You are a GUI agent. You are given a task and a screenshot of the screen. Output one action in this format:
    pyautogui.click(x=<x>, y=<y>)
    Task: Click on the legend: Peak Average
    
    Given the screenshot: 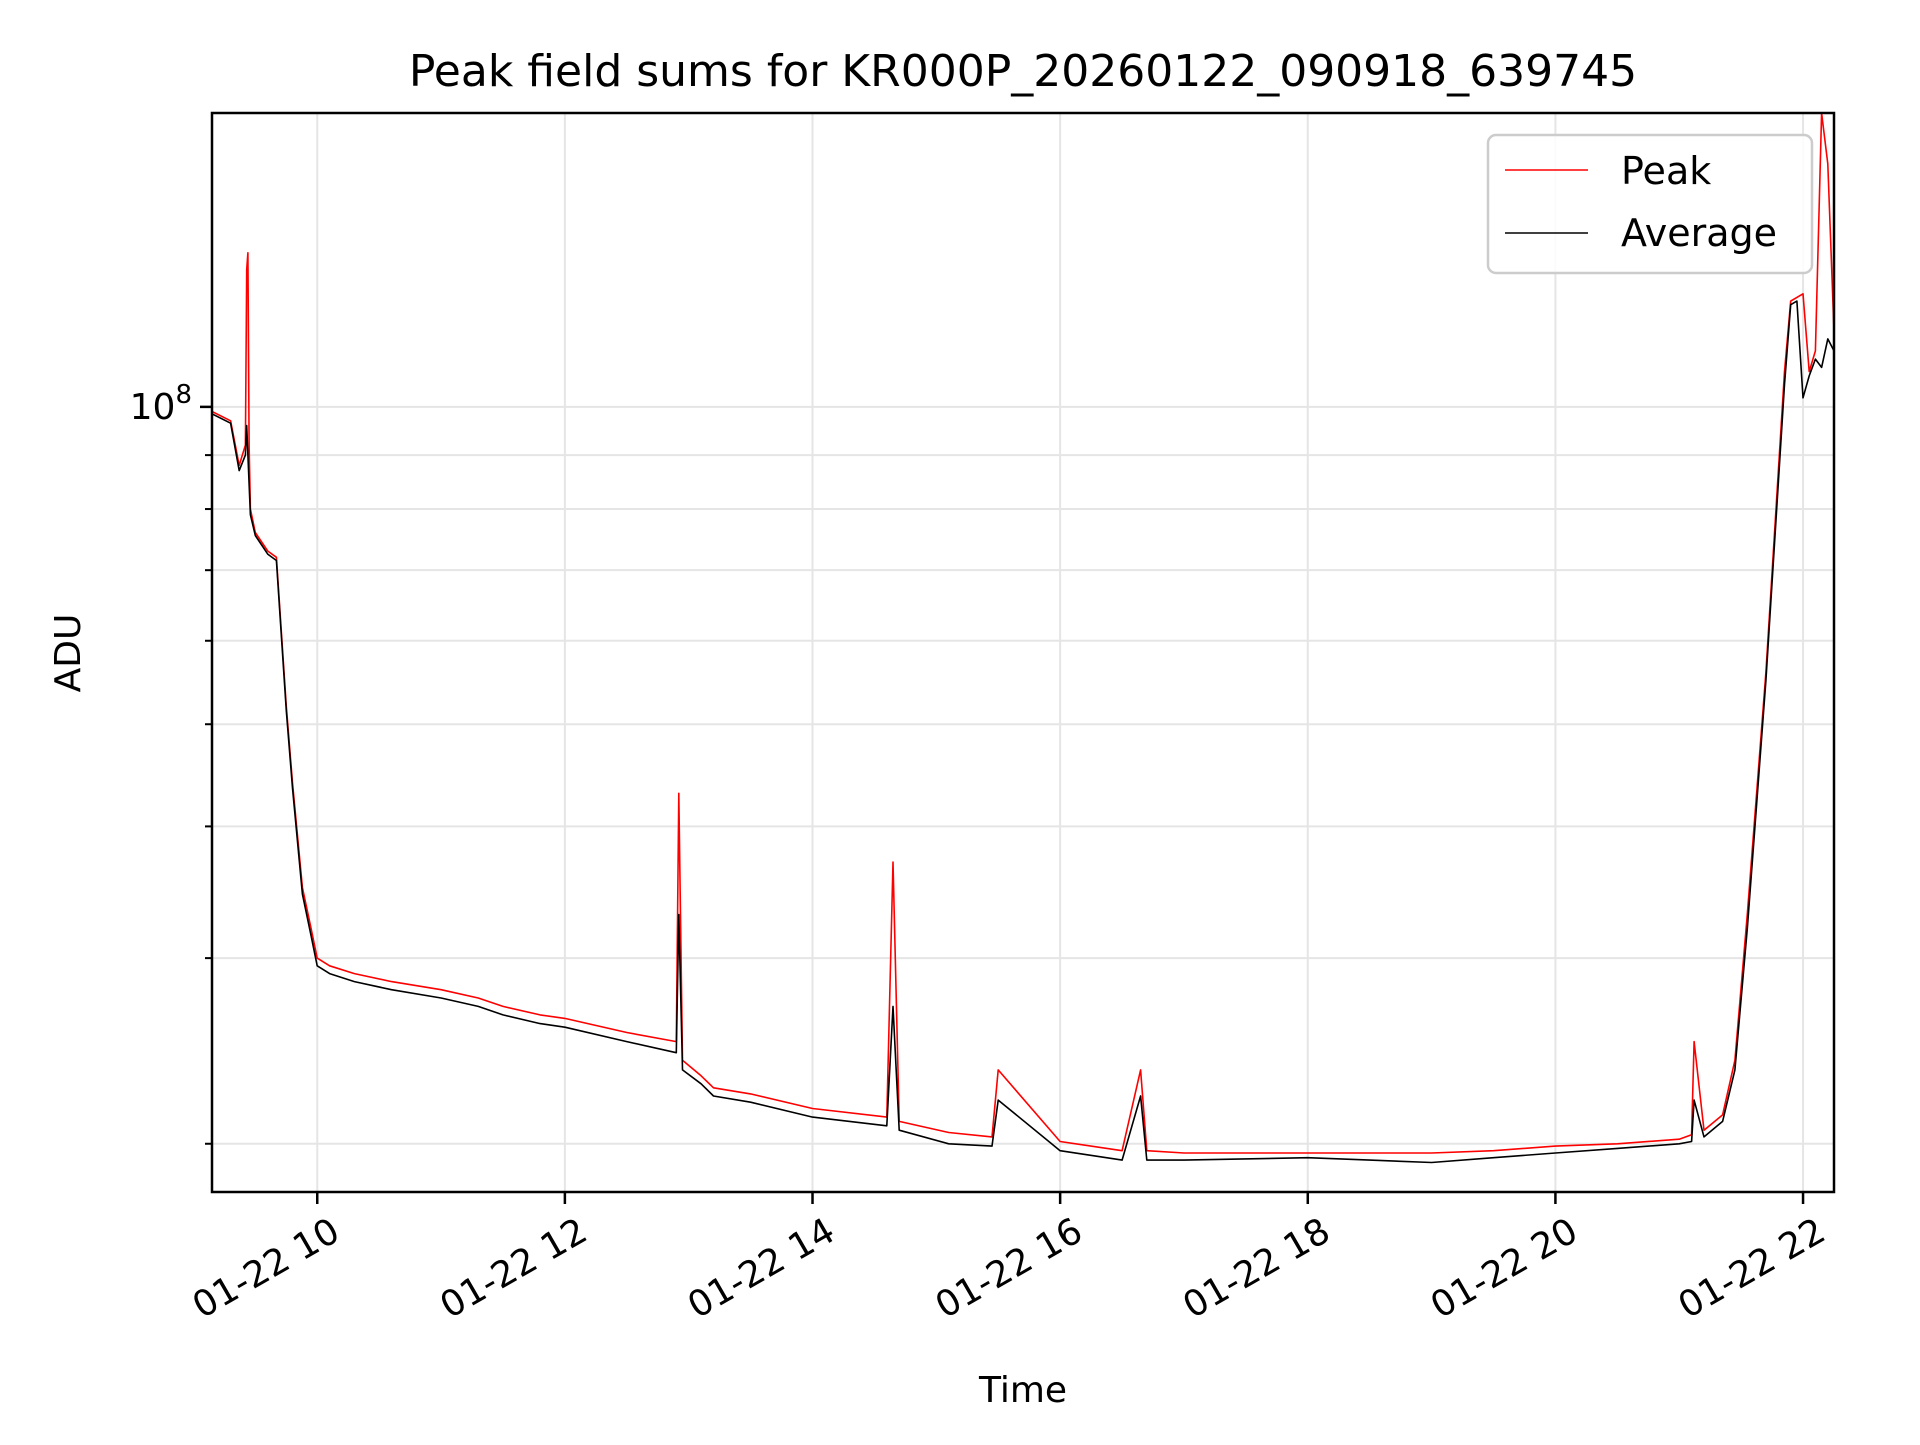 What is the action you would take?
    pyautogui.click(x=1650, y=204)
    